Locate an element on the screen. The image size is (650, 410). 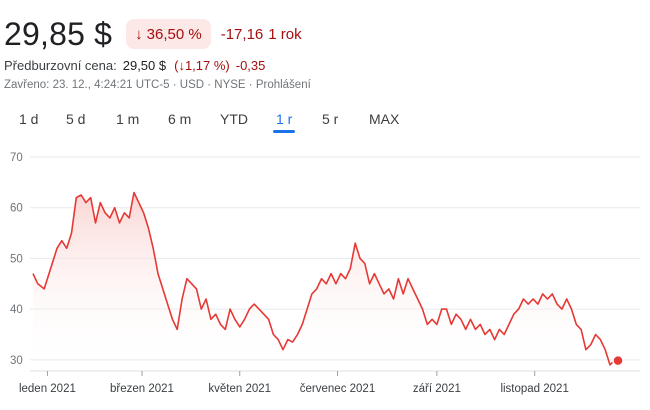
premarket-absolute: -0,35 is located at coordinates (250, 65).